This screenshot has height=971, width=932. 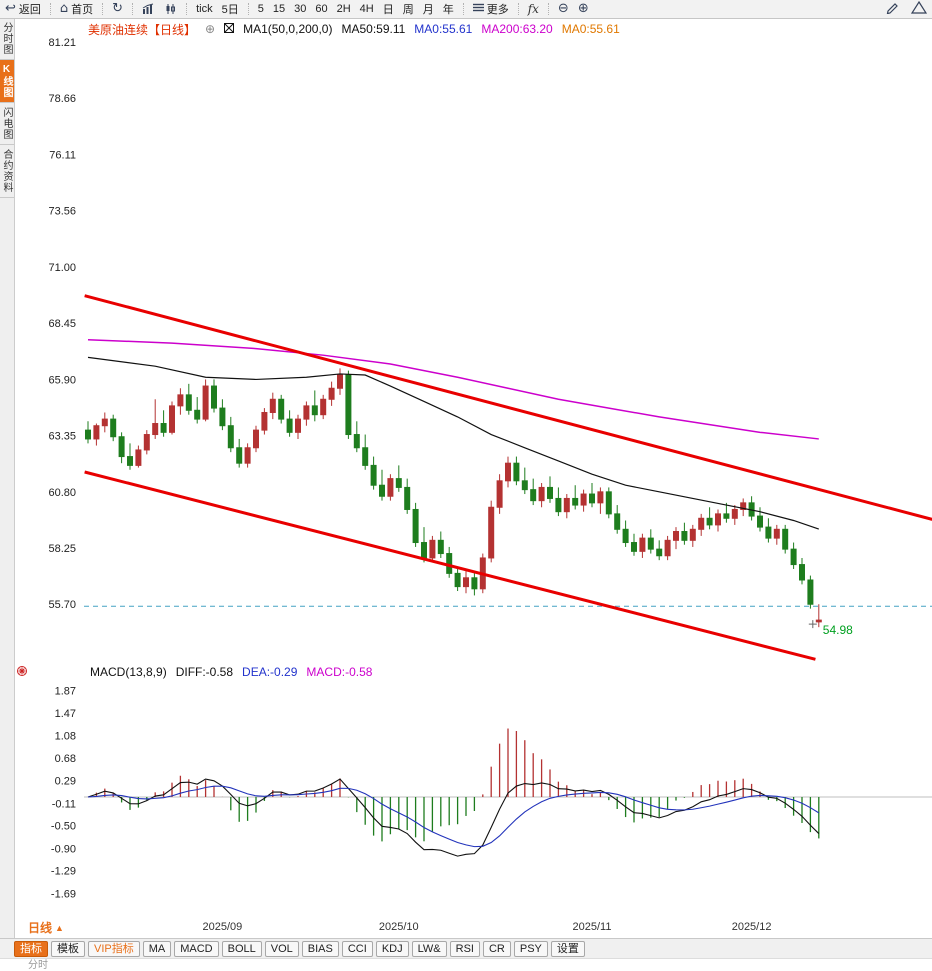 What do you see at coordinates (533, 9) in the screenshot?
I see `formula-fx-button: fx` at bounding box center [533, 9].